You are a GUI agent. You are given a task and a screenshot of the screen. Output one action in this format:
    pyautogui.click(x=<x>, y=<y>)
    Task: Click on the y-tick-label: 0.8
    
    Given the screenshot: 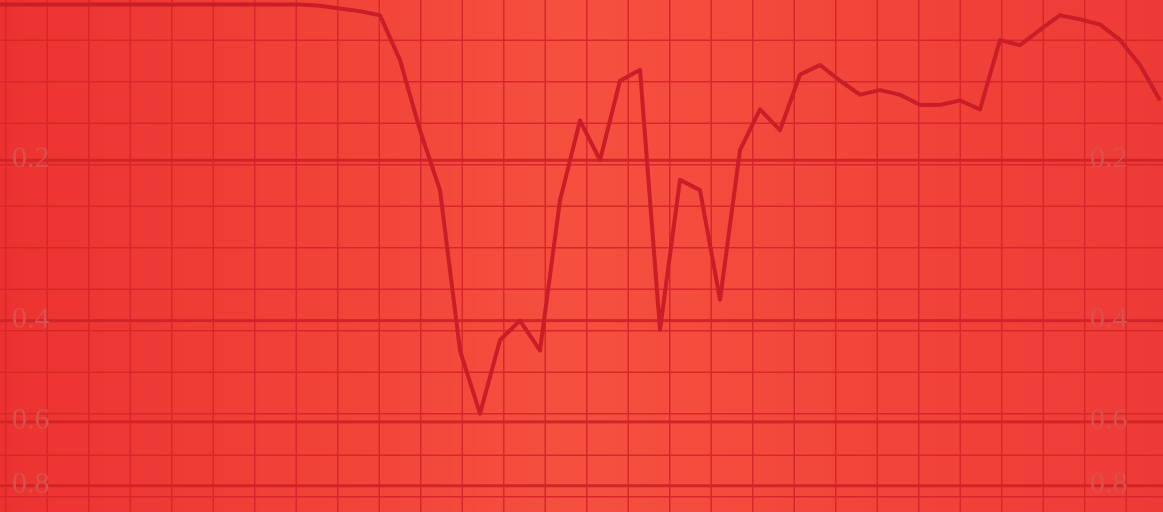 What is the action you would take?
    pyautogui.click(x=31, y=483)
    